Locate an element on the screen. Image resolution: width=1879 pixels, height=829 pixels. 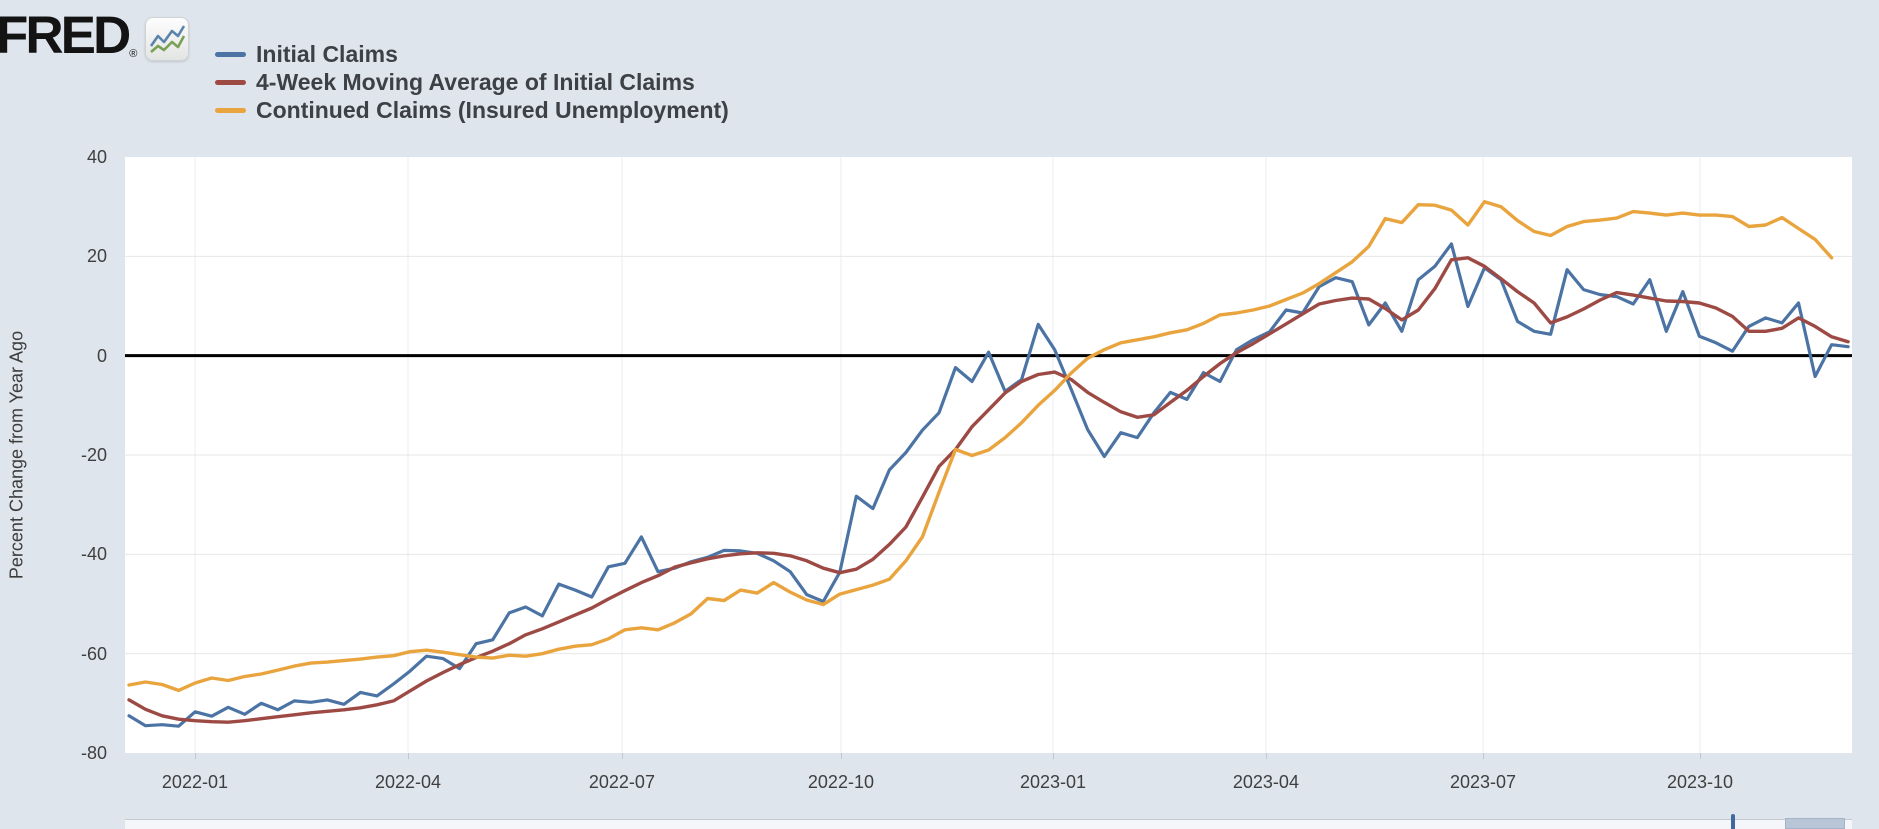
legend-item-0: Initial Claims is located at coordinates (472, 54).